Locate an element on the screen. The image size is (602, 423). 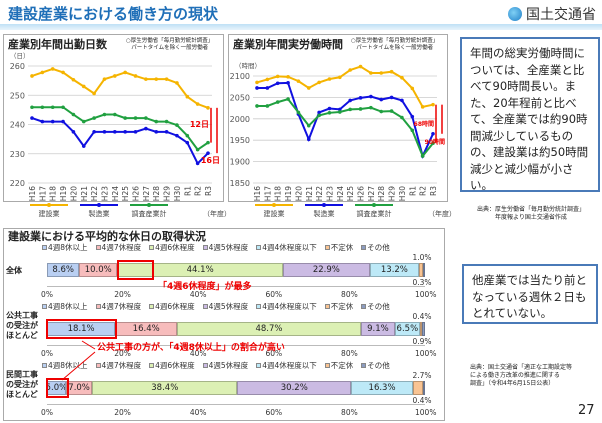
bar-segment: 16.3% is located at coordinates (382, 388).